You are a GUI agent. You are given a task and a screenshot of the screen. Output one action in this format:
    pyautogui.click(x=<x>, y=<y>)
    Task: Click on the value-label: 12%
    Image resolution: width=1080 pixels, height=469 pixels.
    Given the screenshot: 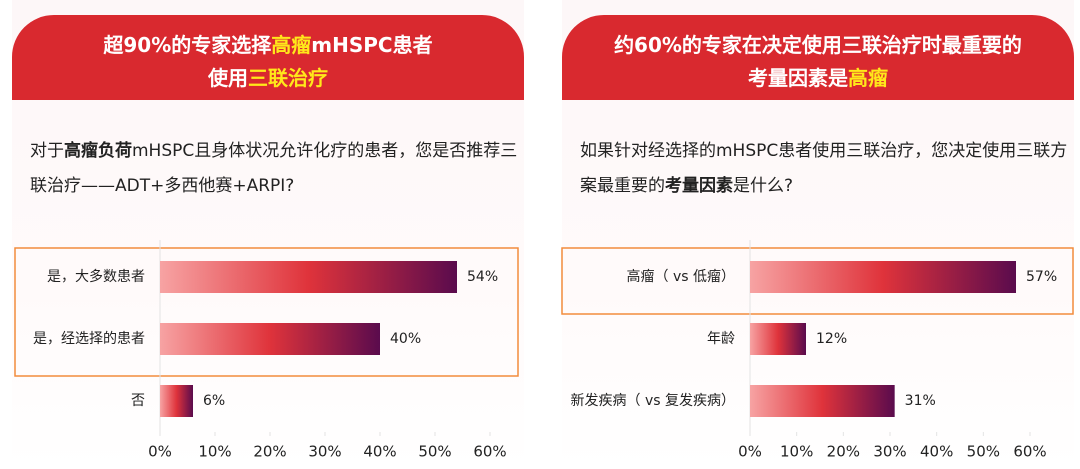 What is the action you would take?
    pyautogui.click(x=831, y=339)
    